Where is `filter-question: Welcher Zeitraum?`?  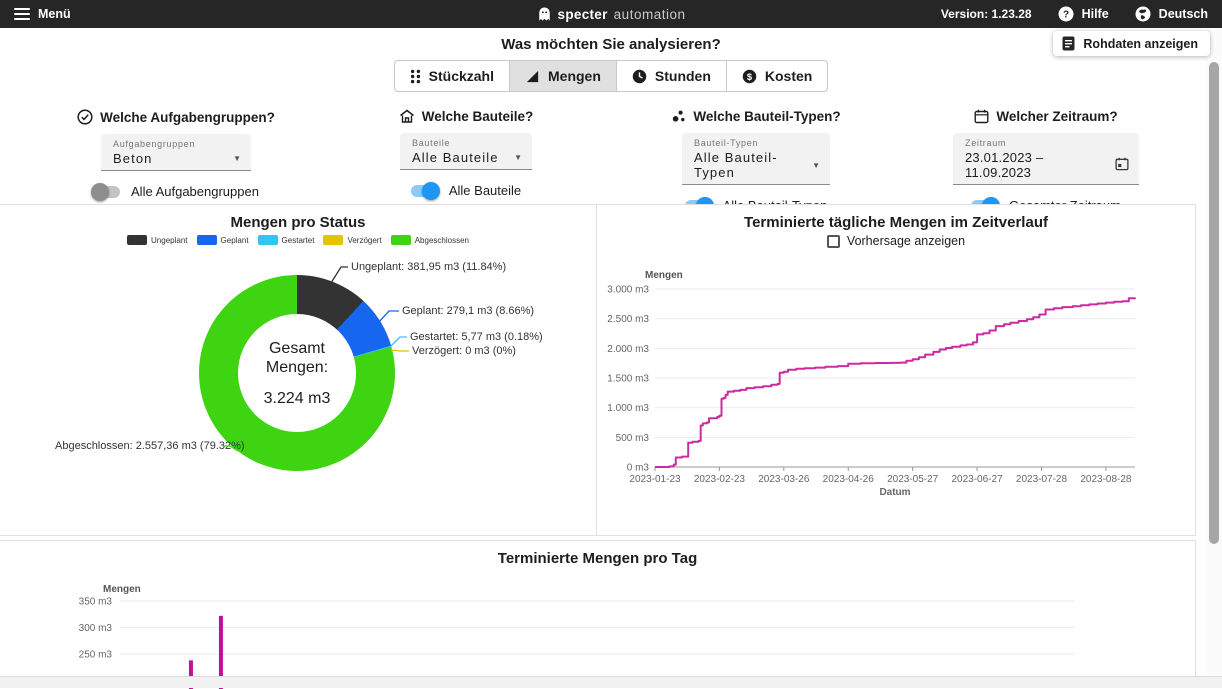
filter-question: Welcher Zeitraum? is located at coordinates (1057, 116).